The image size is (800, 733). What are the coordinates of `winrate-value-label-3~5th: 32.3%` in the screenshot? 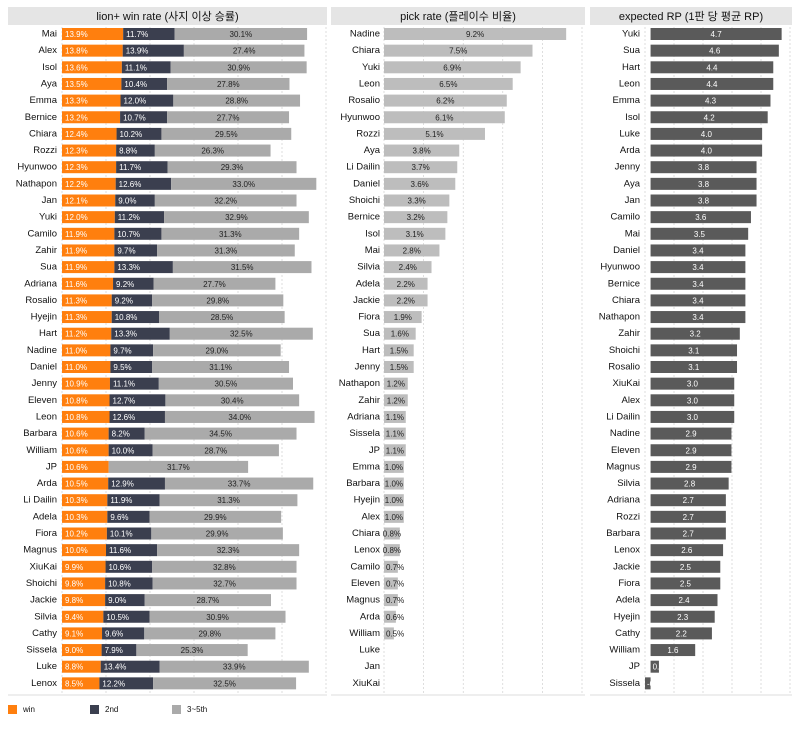 It's located at (228, 550).